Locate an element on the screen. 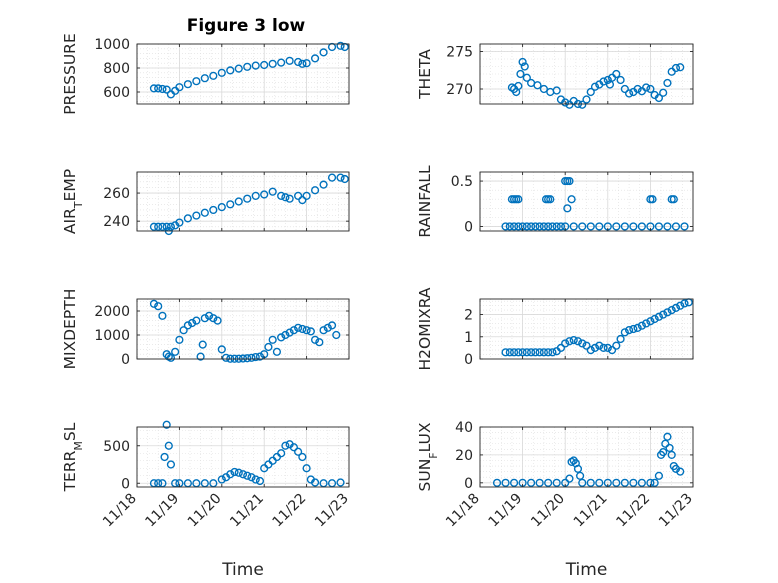  y-tick-label: 1000 is located at coordinates (112, 45).